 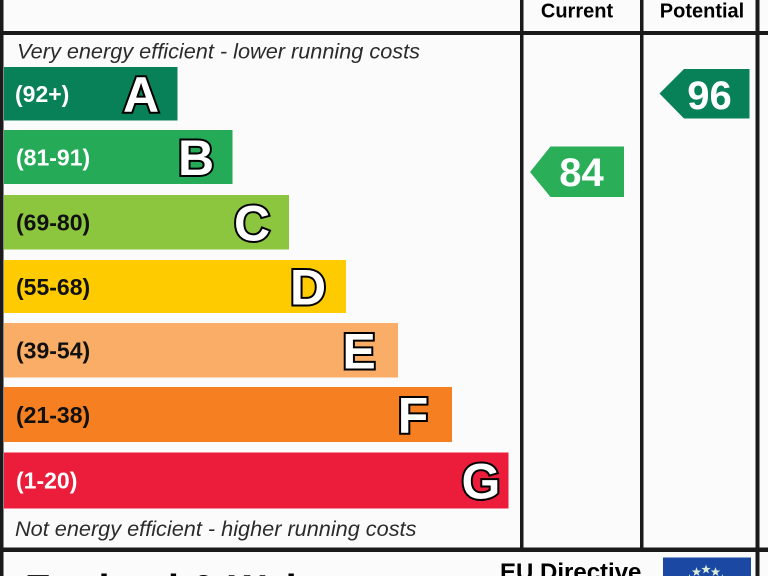 I want to click on svg-text: EU Directive, so click(x=570, y=567).